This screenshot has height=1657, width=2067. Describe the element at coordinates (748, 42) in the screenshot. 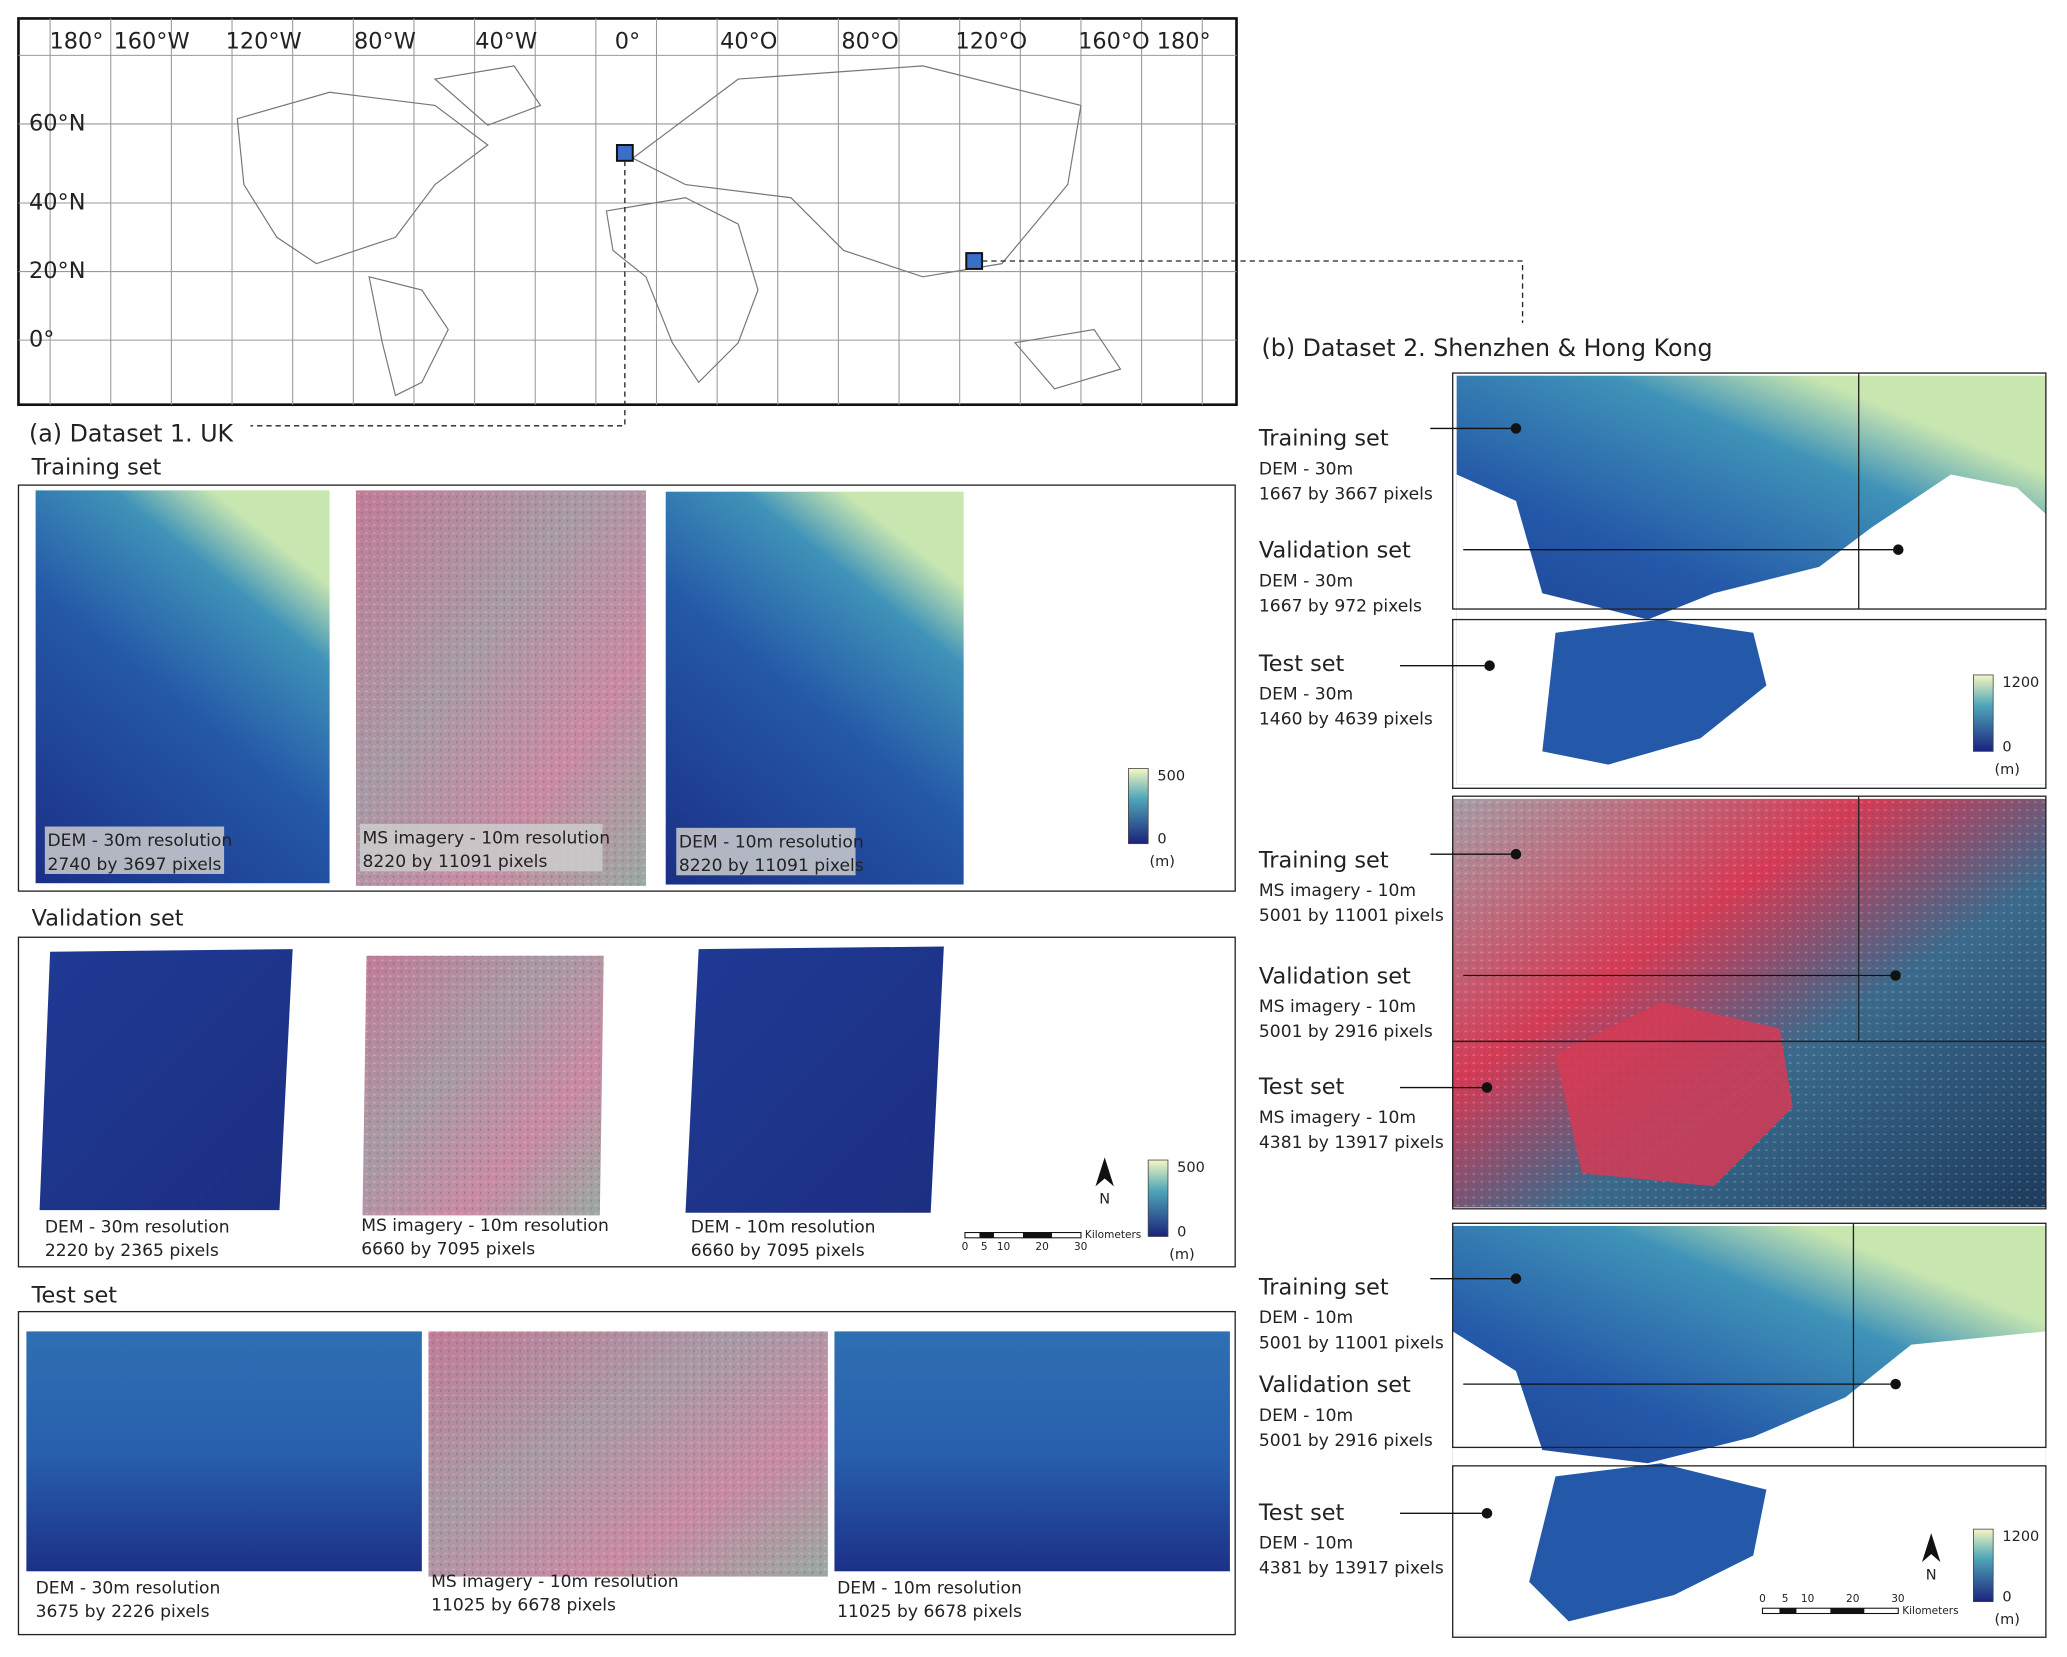

I see `longitude-label: 40°O` at that location.